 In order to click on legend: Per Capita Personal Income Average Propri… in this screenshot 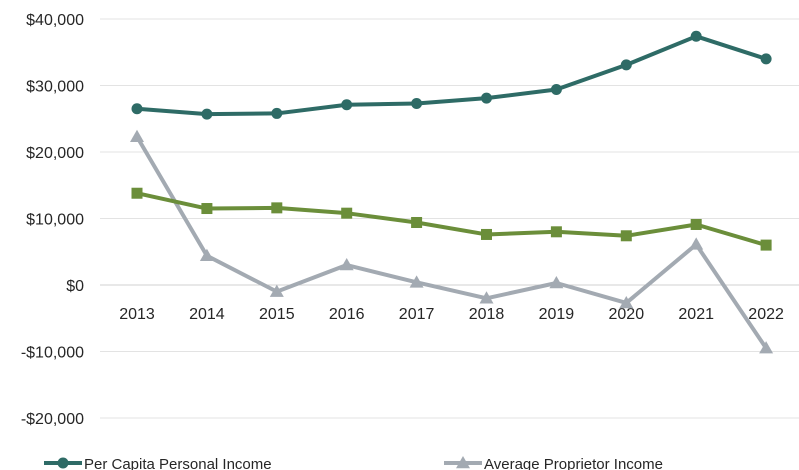, I will do `click(353, 463)`.